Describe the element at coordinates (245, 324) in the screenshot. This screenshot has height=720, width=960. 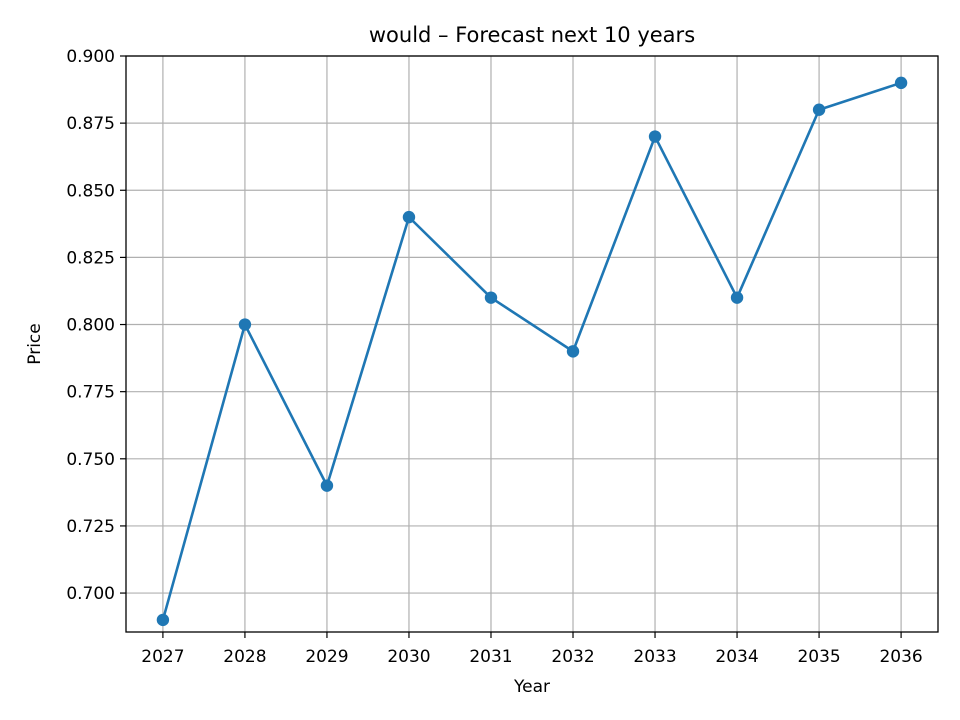
I see `data-point-2028` at that location.